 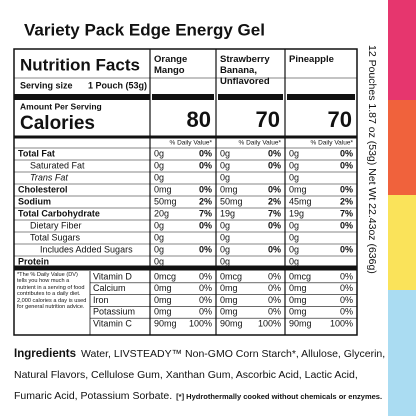 I want to click on calories: 80, so click(x=199, y=119).